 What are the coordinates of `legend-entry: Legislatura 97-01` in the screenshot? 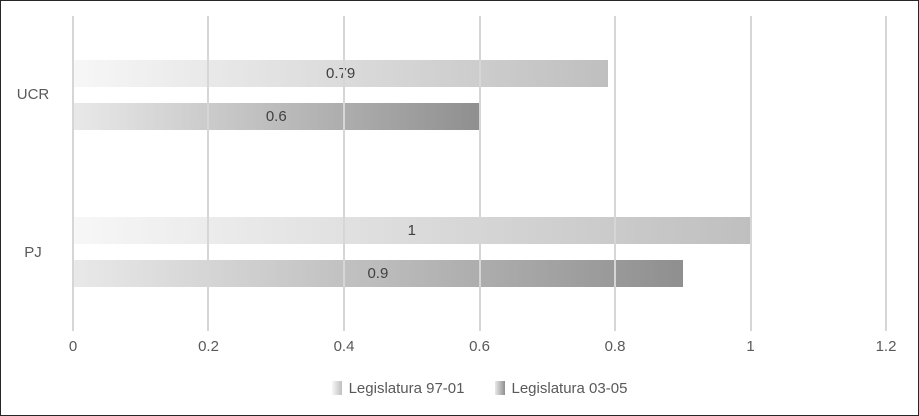 It's located at (398, 388).